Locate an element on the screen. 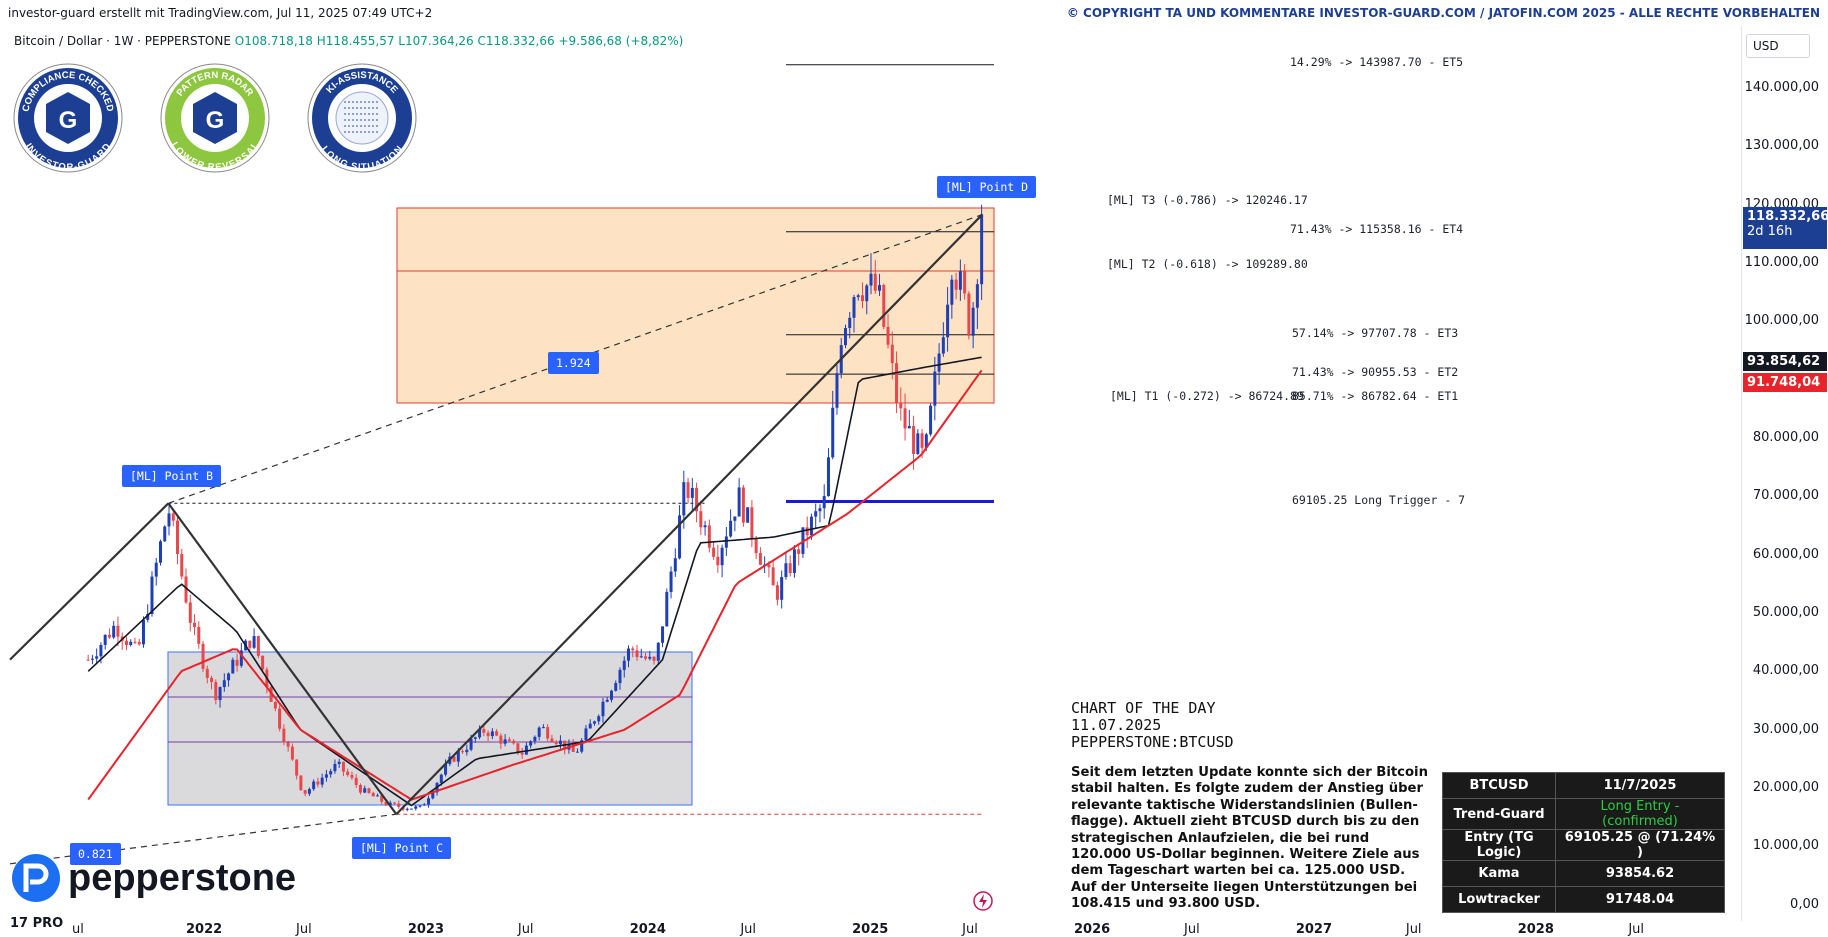 This screenshot has width=1828, height=937. table-row: BTCUSD 11/7/2025 is located at coordinates (1583, 785).